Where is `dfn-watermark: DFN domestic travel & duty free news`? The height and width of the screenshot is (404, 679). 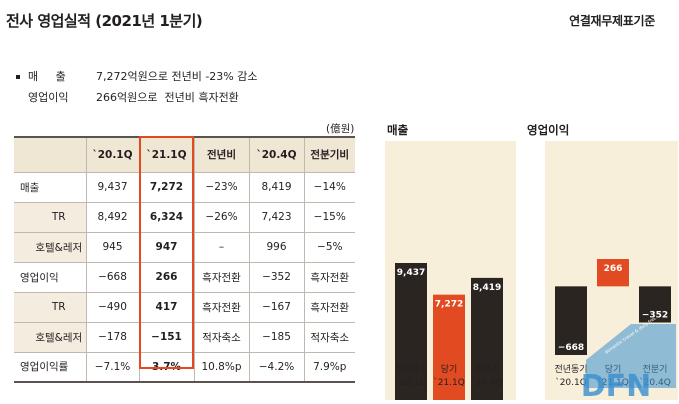 dfn-watermark: DFN domestic travel & duty free news is located at coordinates (628, 361).